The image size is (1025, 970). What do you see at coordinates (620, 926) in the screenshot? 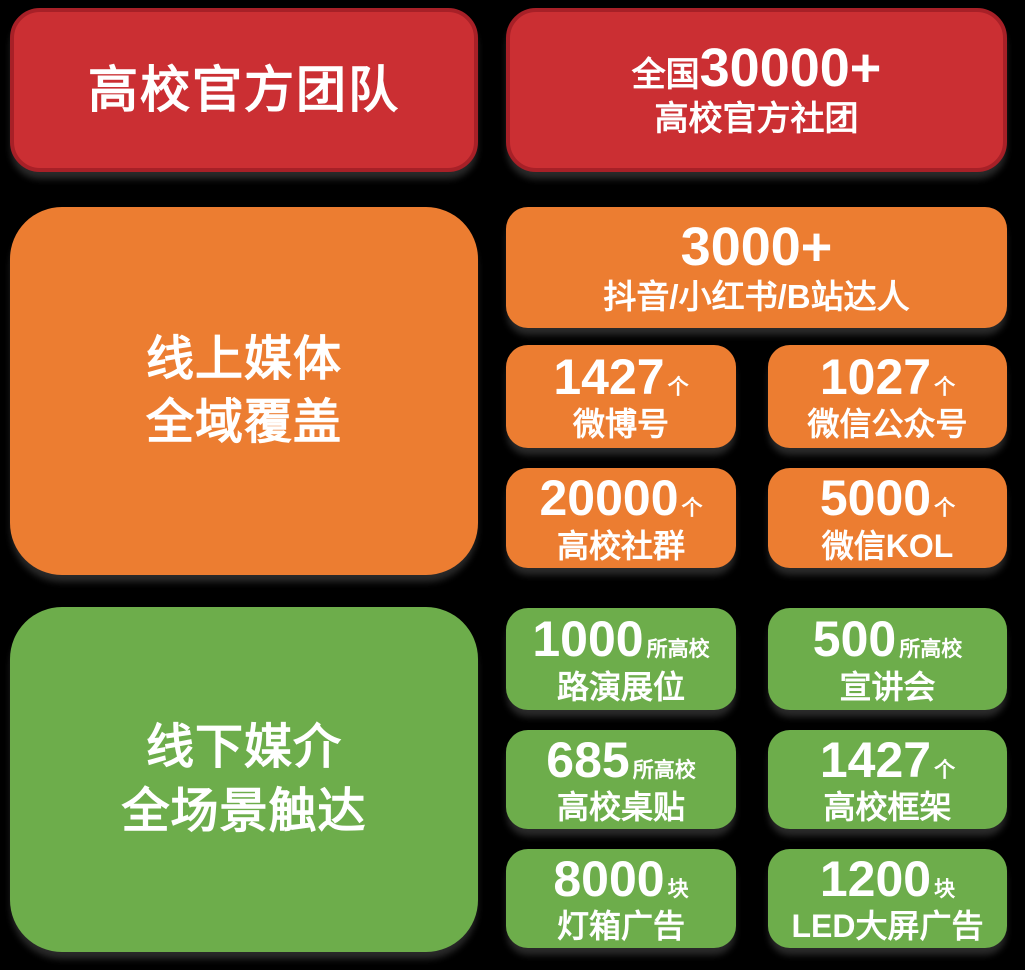
I see `stat-label: 灯箱广告` at bounding box center [620, 926].